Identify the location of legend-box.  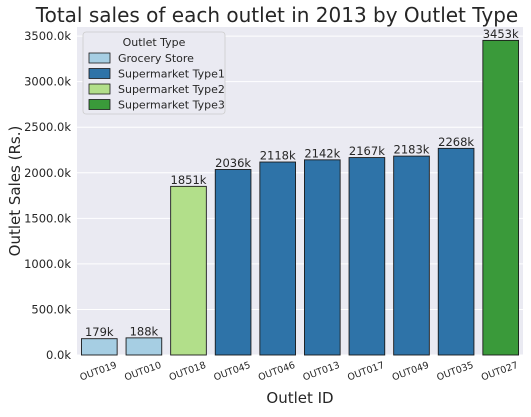
(154, 73).